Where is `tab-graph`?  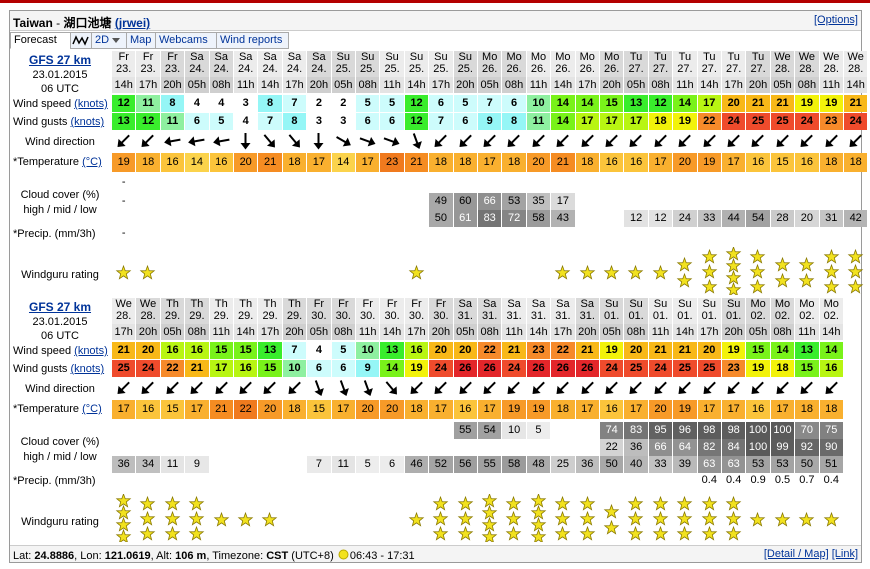
tab-graph is located at coordinates (81, 40).